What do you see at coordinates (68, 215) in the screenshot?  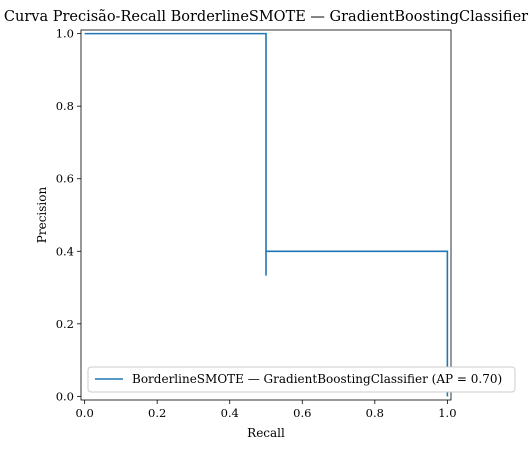 I see `y-axis: 0.0 0.2 0.4 0.6 0.8 1.0` at bounding box center [68, 215].